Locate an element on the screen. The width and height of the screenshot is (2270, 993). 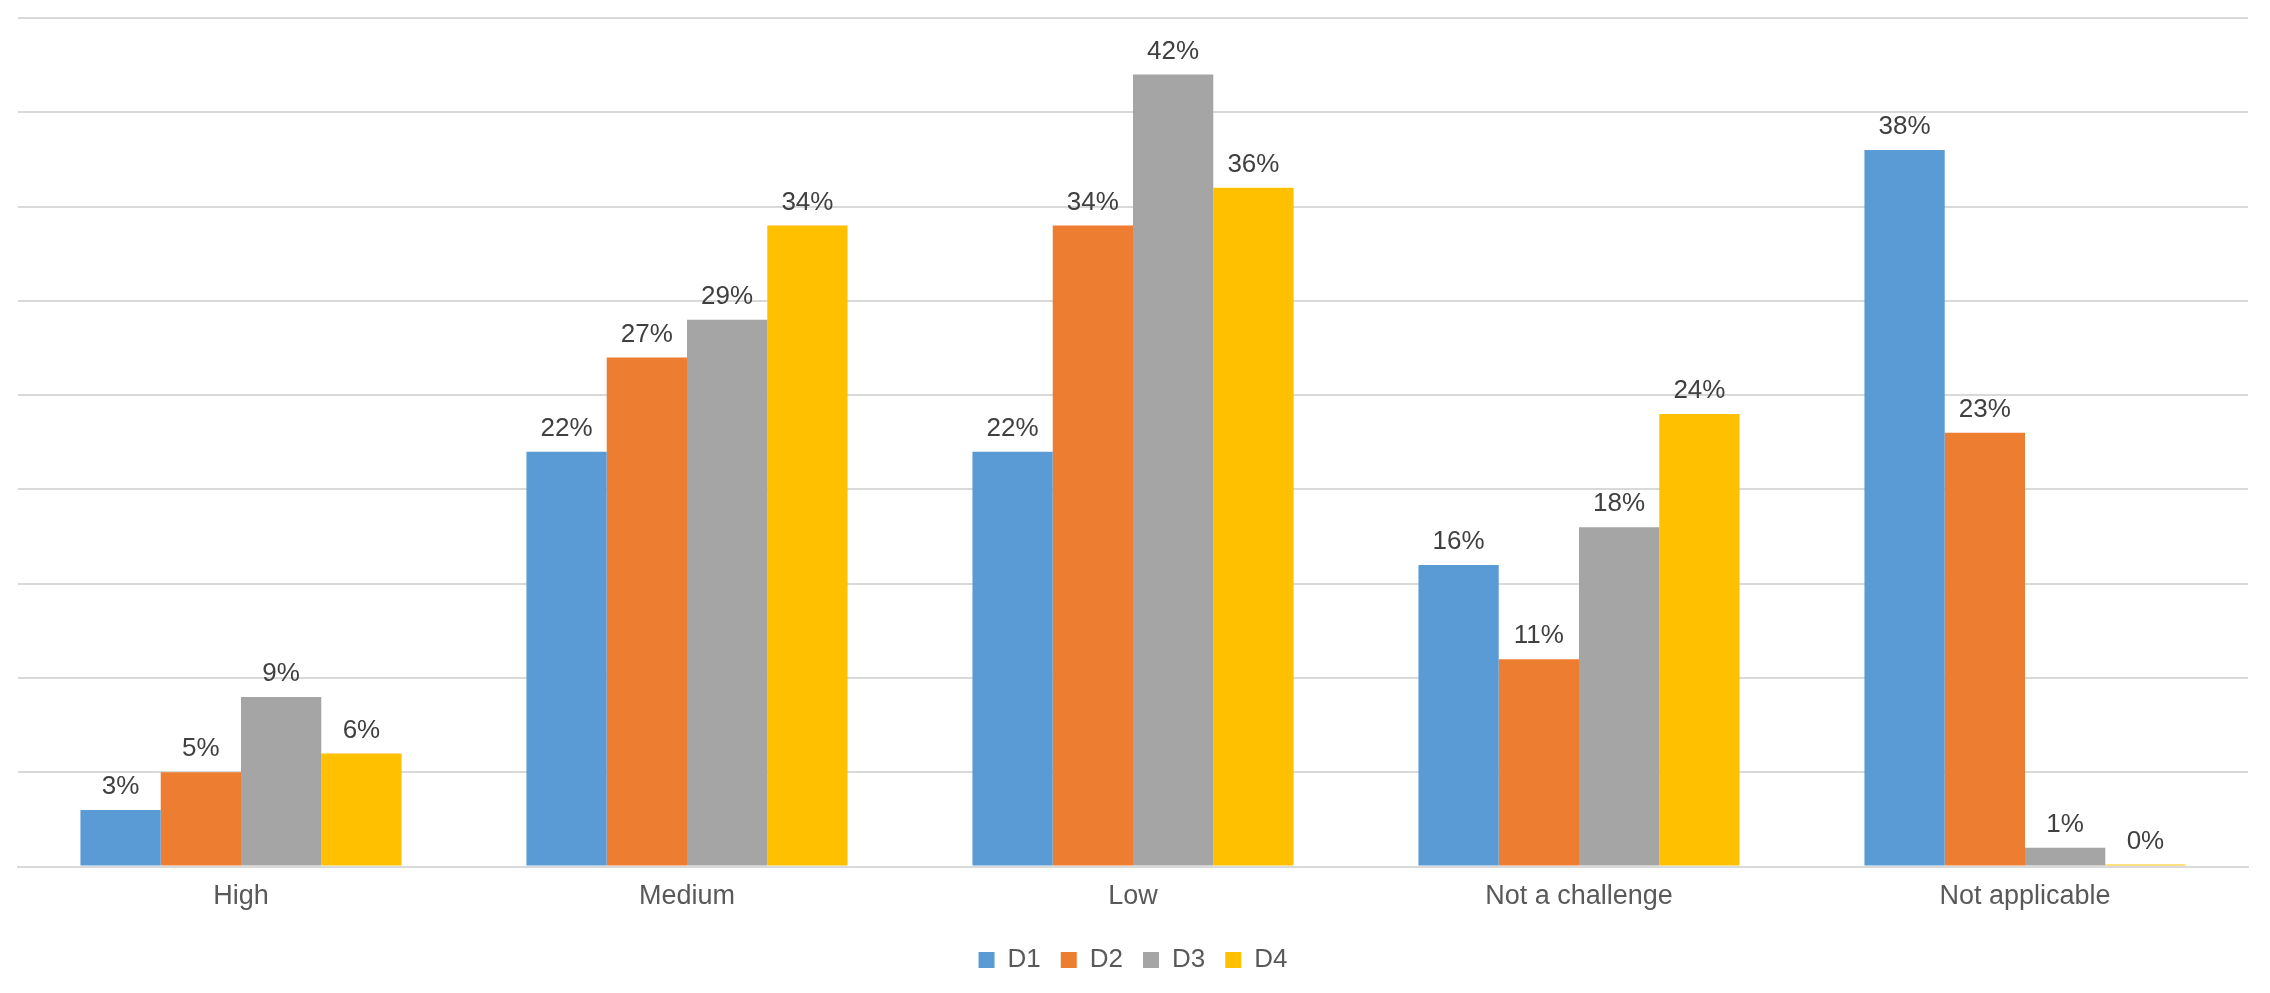
legend-label: D1 is located at coordinates (1024, 958).